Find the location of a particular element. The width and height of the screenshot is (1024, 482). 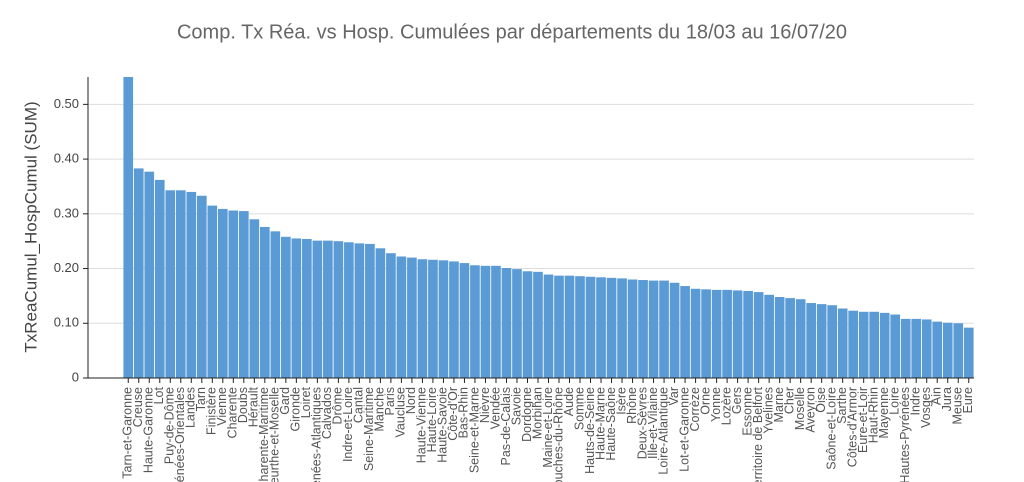

x-tick-label: Hauts-de-Seine is located at coordinates (590, 430).